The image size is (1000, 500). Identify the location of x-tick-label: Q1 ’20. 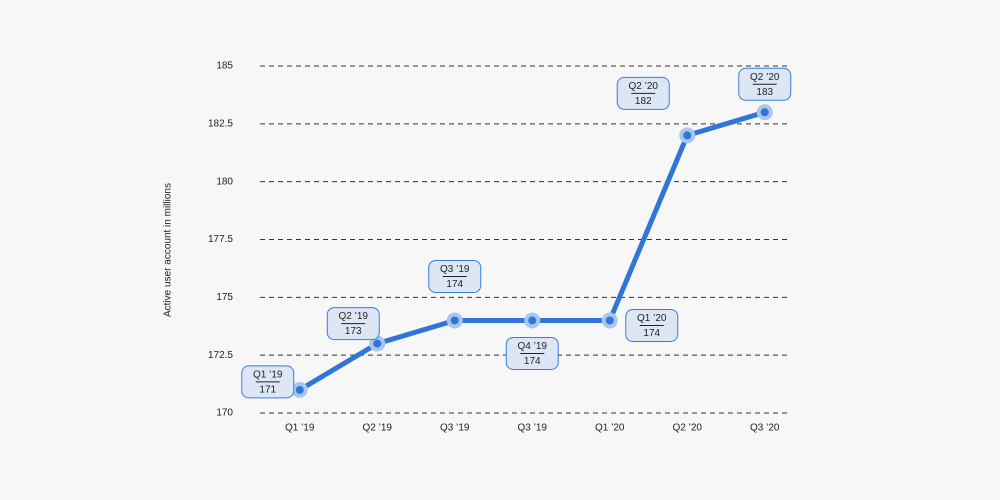
(610, 428).